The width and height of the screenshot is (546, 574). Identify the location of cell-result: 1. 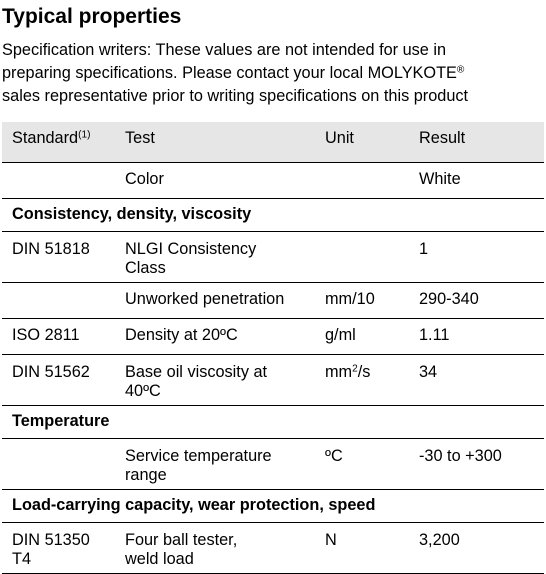
(476, 257).